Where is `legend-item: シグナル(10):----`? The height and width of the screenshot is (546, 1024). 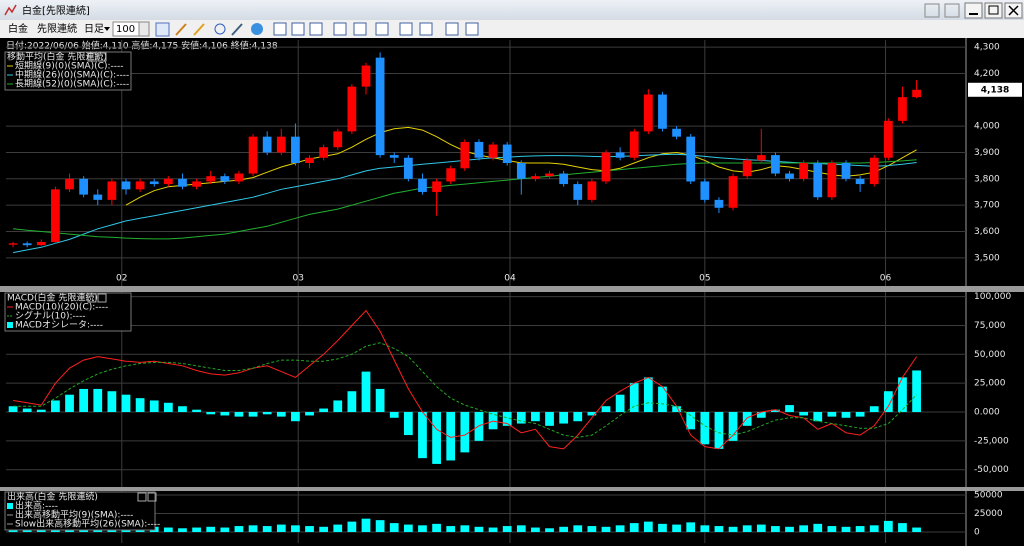 legend-item: シグナル(10):---- is located at coordinates (50, 316).